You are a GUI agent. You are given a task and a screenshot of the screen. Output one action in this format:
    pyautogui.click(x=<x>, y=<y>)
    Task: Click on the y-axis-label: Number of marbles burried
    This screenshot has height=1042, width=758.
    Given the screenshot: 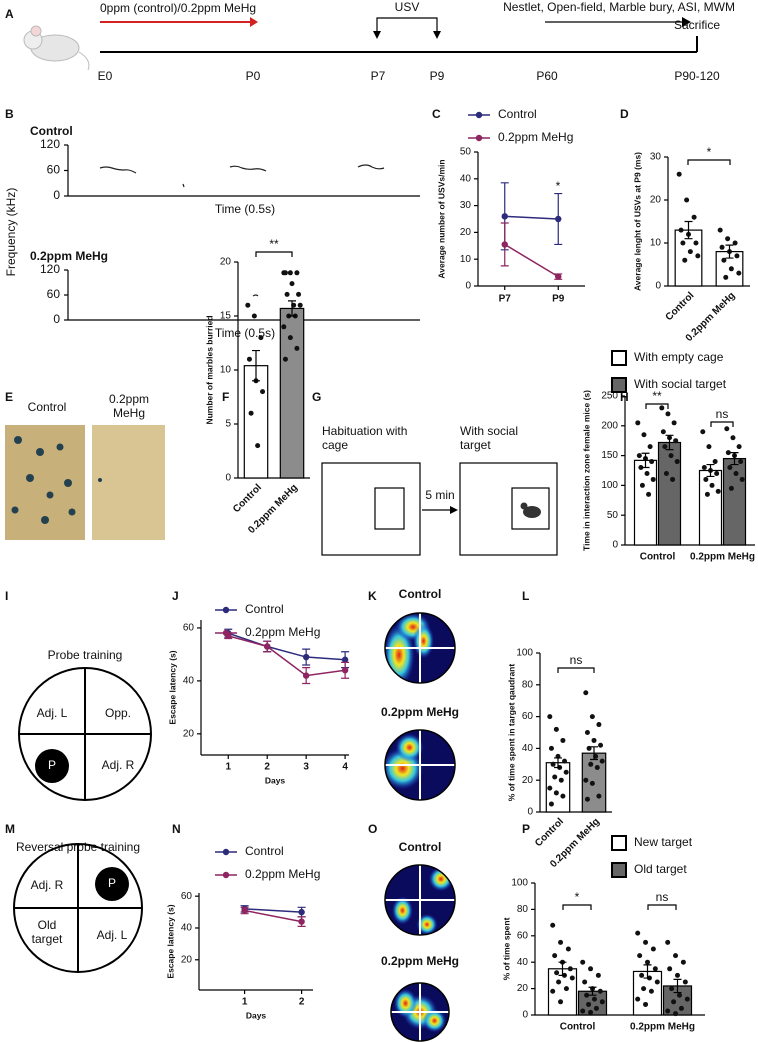 What is the action you would take?
    pyautogui.click(x=209, y=369)
    